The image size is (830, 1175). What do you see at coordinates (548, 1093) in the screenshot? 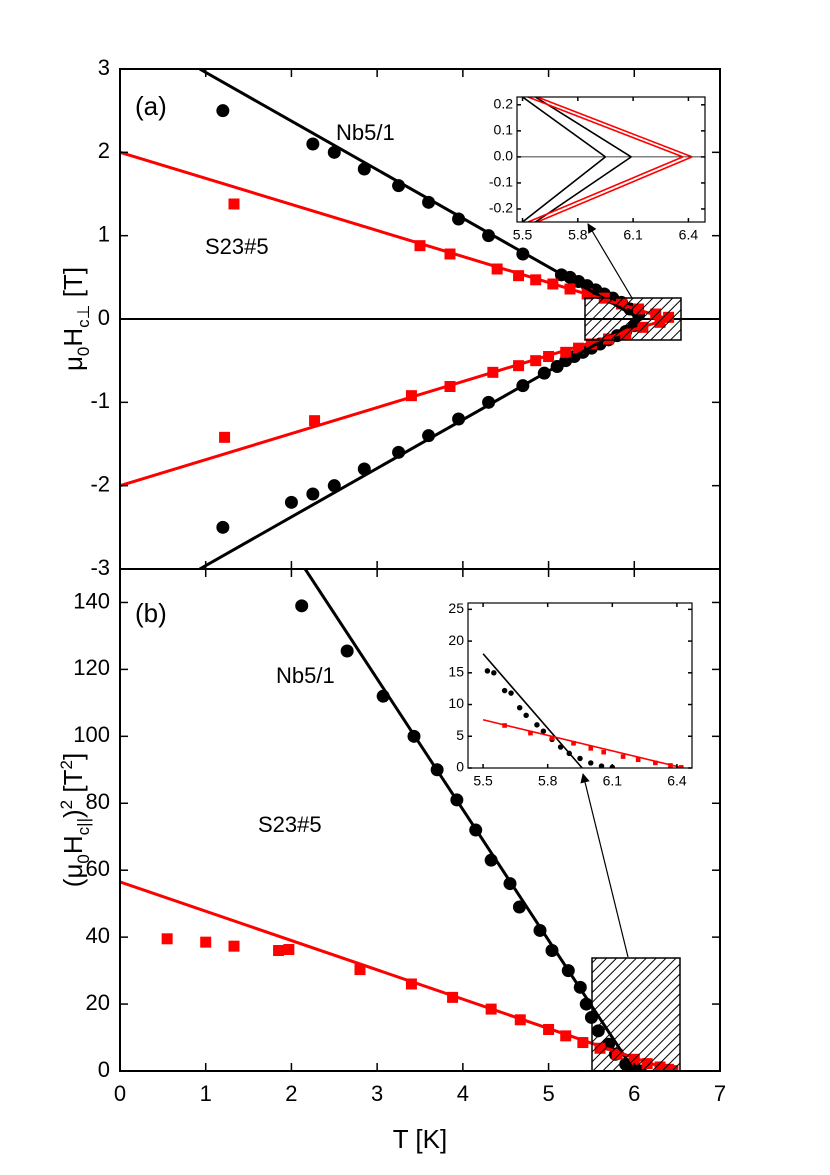
I see `x-tick-label: 5` at bounding box center [548, 1093].